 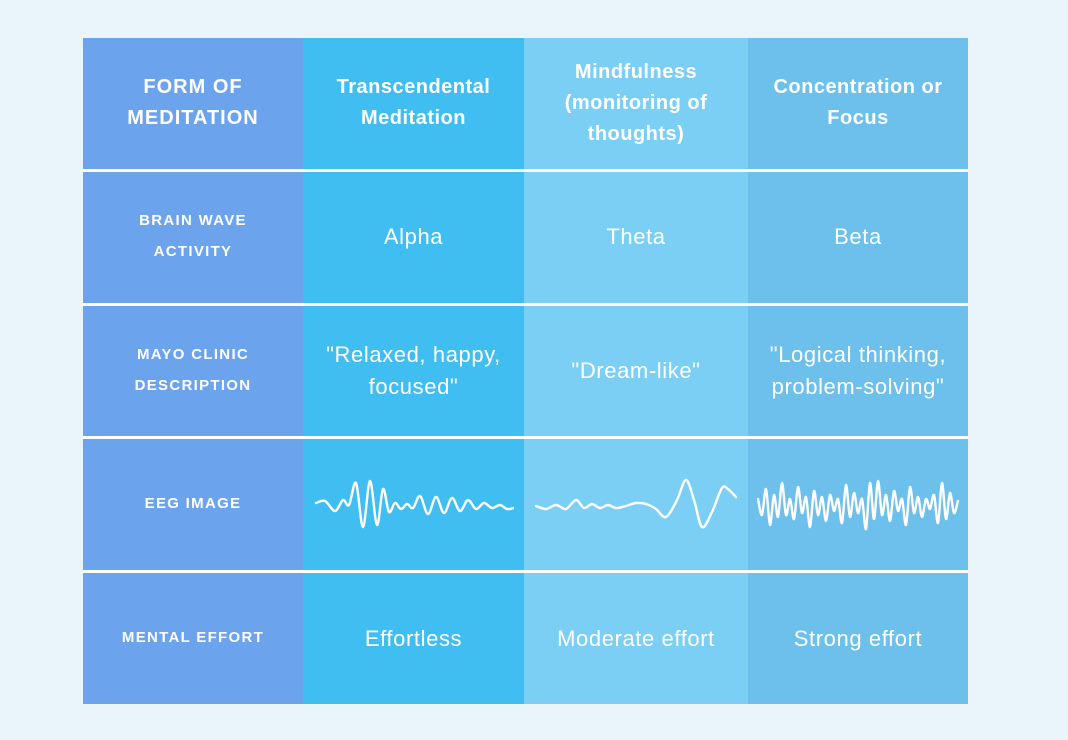 I want to click on cell-text: "Relaxed, happy, focused", so click(x=413, y=370).